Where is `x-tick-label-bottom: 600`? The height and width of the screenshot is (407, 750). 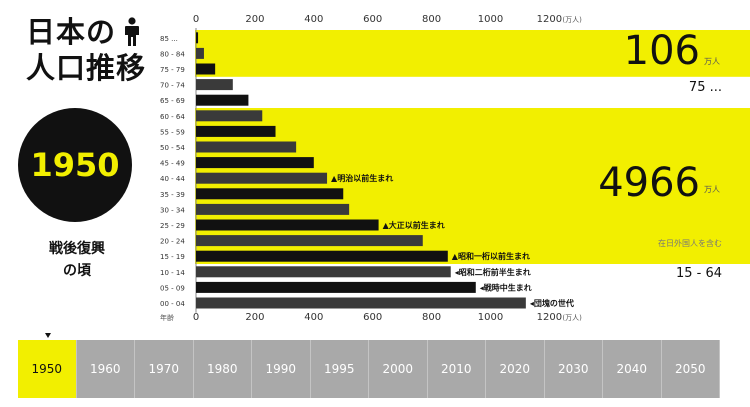
x-tick-label-bottom: 600 is located at coordinates (372, 317).